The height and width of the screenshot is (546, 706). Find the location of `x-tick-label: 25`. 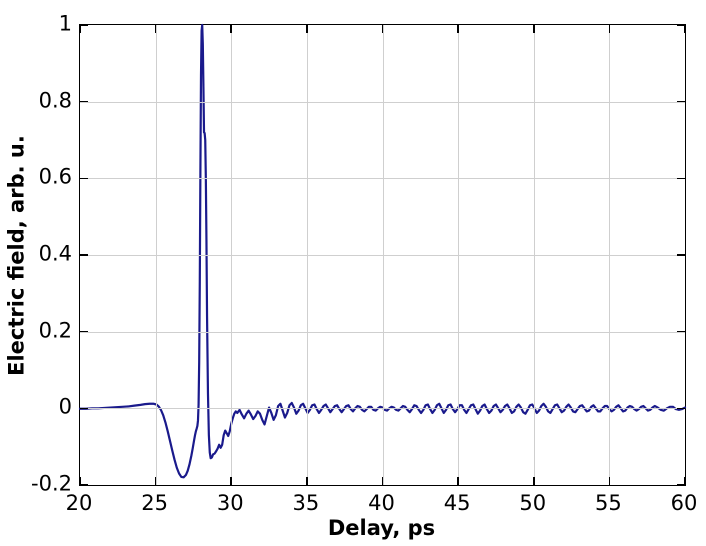

x-tick-label: 25 is located at coordinates (154, 503).